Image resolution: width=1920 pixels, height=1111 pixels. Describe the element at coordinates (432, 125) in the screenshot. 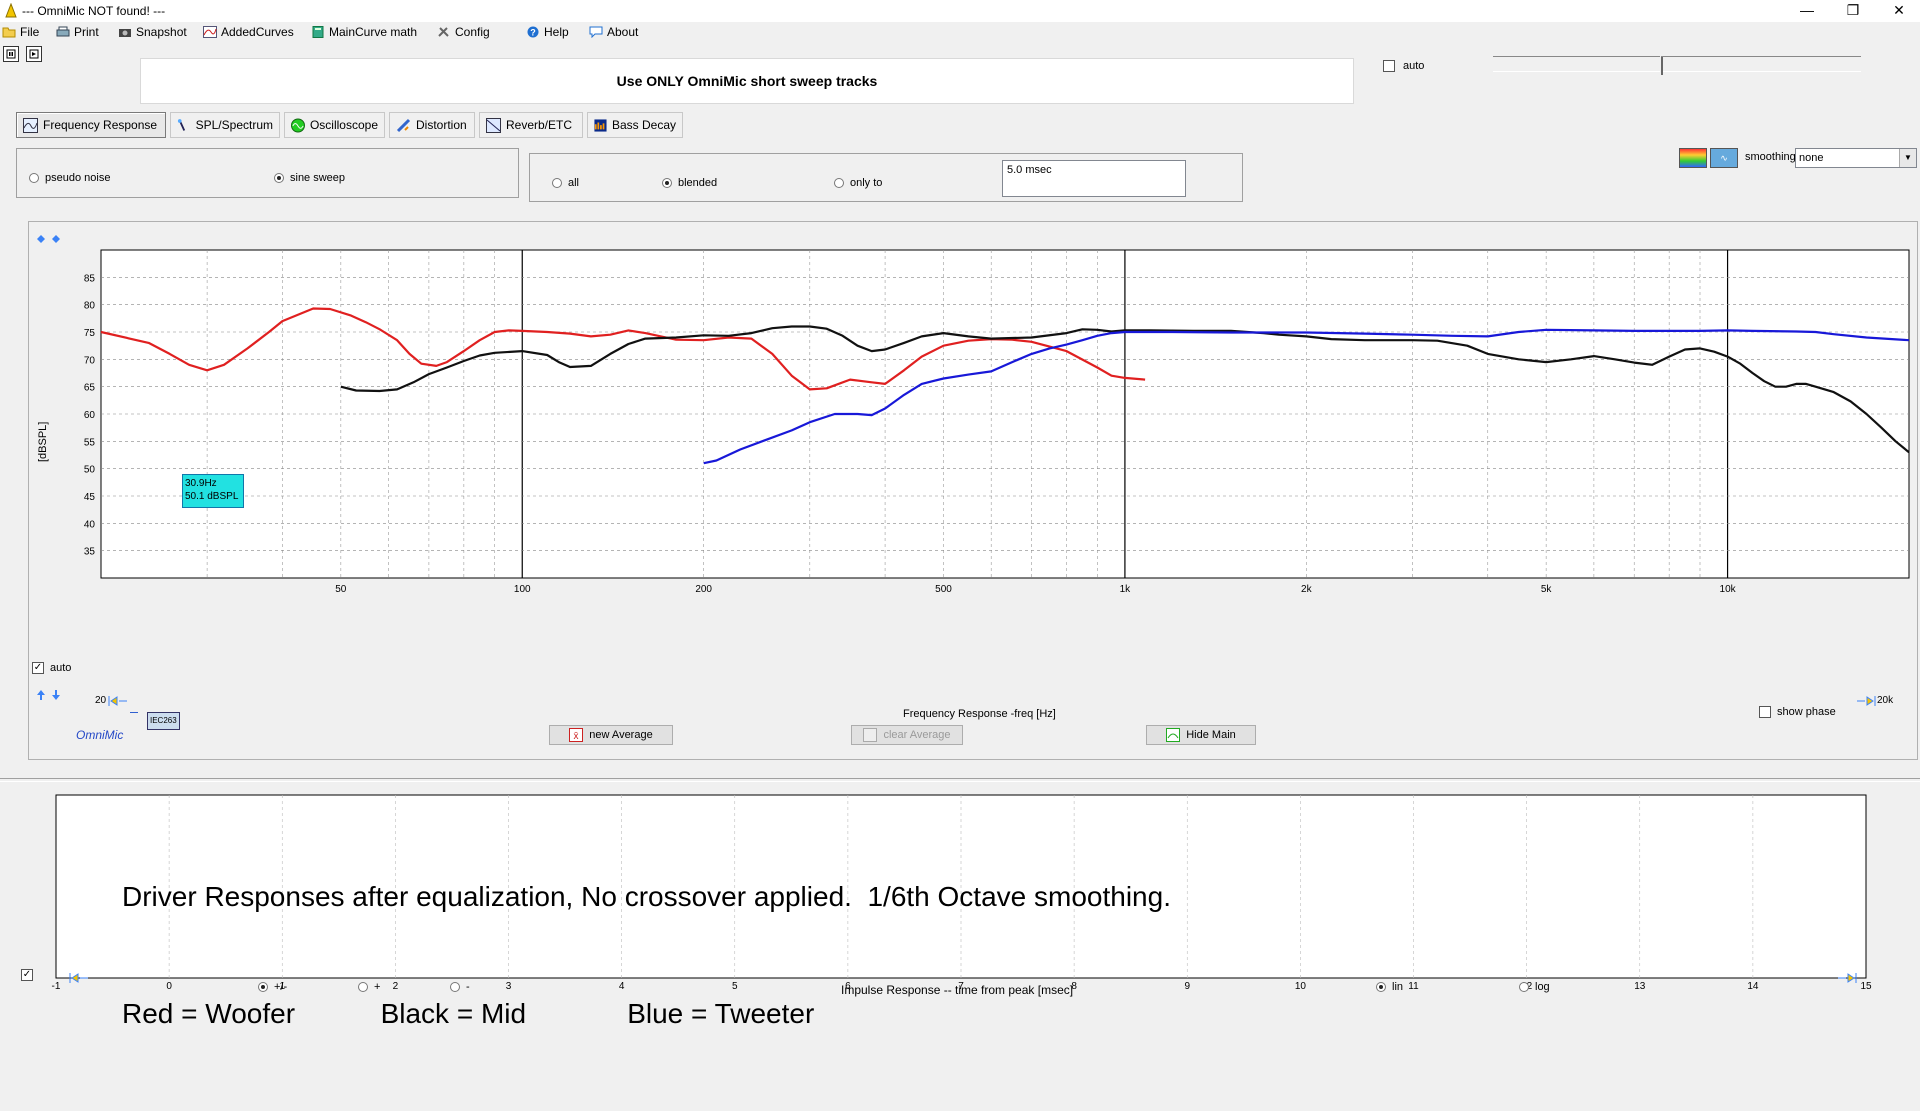

I see `tab-distortion: Distortion` at that location.